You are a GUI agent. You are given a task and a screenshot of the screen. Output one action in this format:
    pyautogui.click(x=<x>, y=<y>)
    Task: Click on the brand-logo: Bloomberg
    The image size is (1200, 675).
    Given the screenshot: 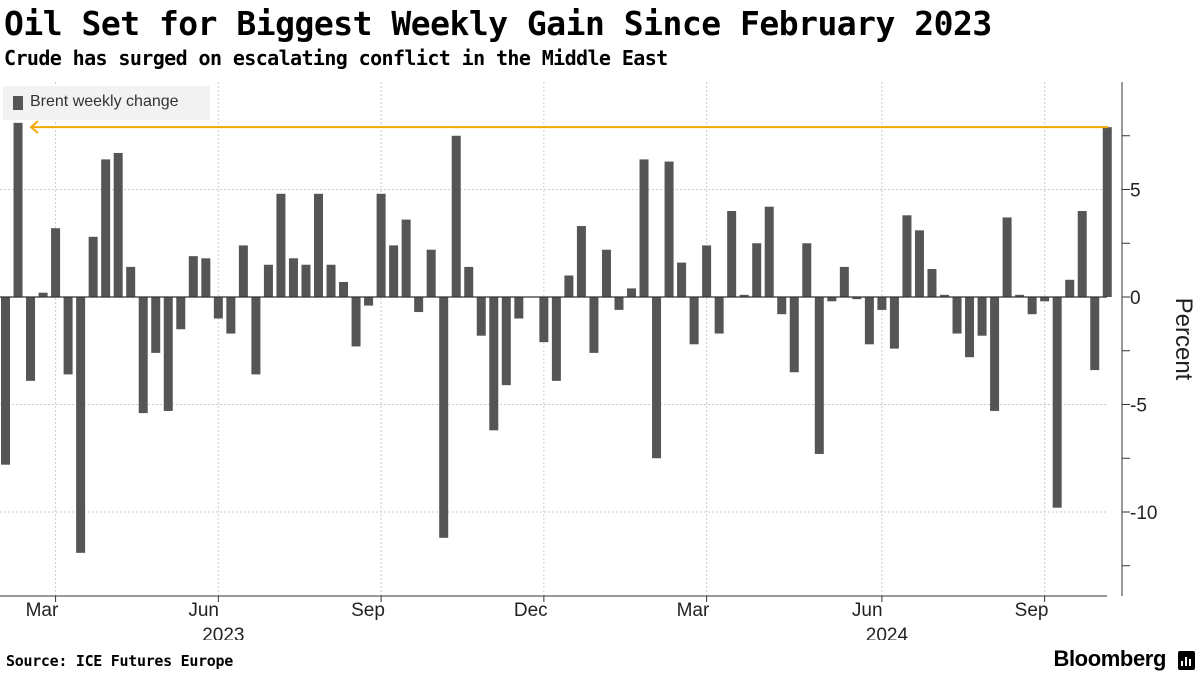 What is the action you would take?
    pyautogui.click(x=1109, y=658)
    